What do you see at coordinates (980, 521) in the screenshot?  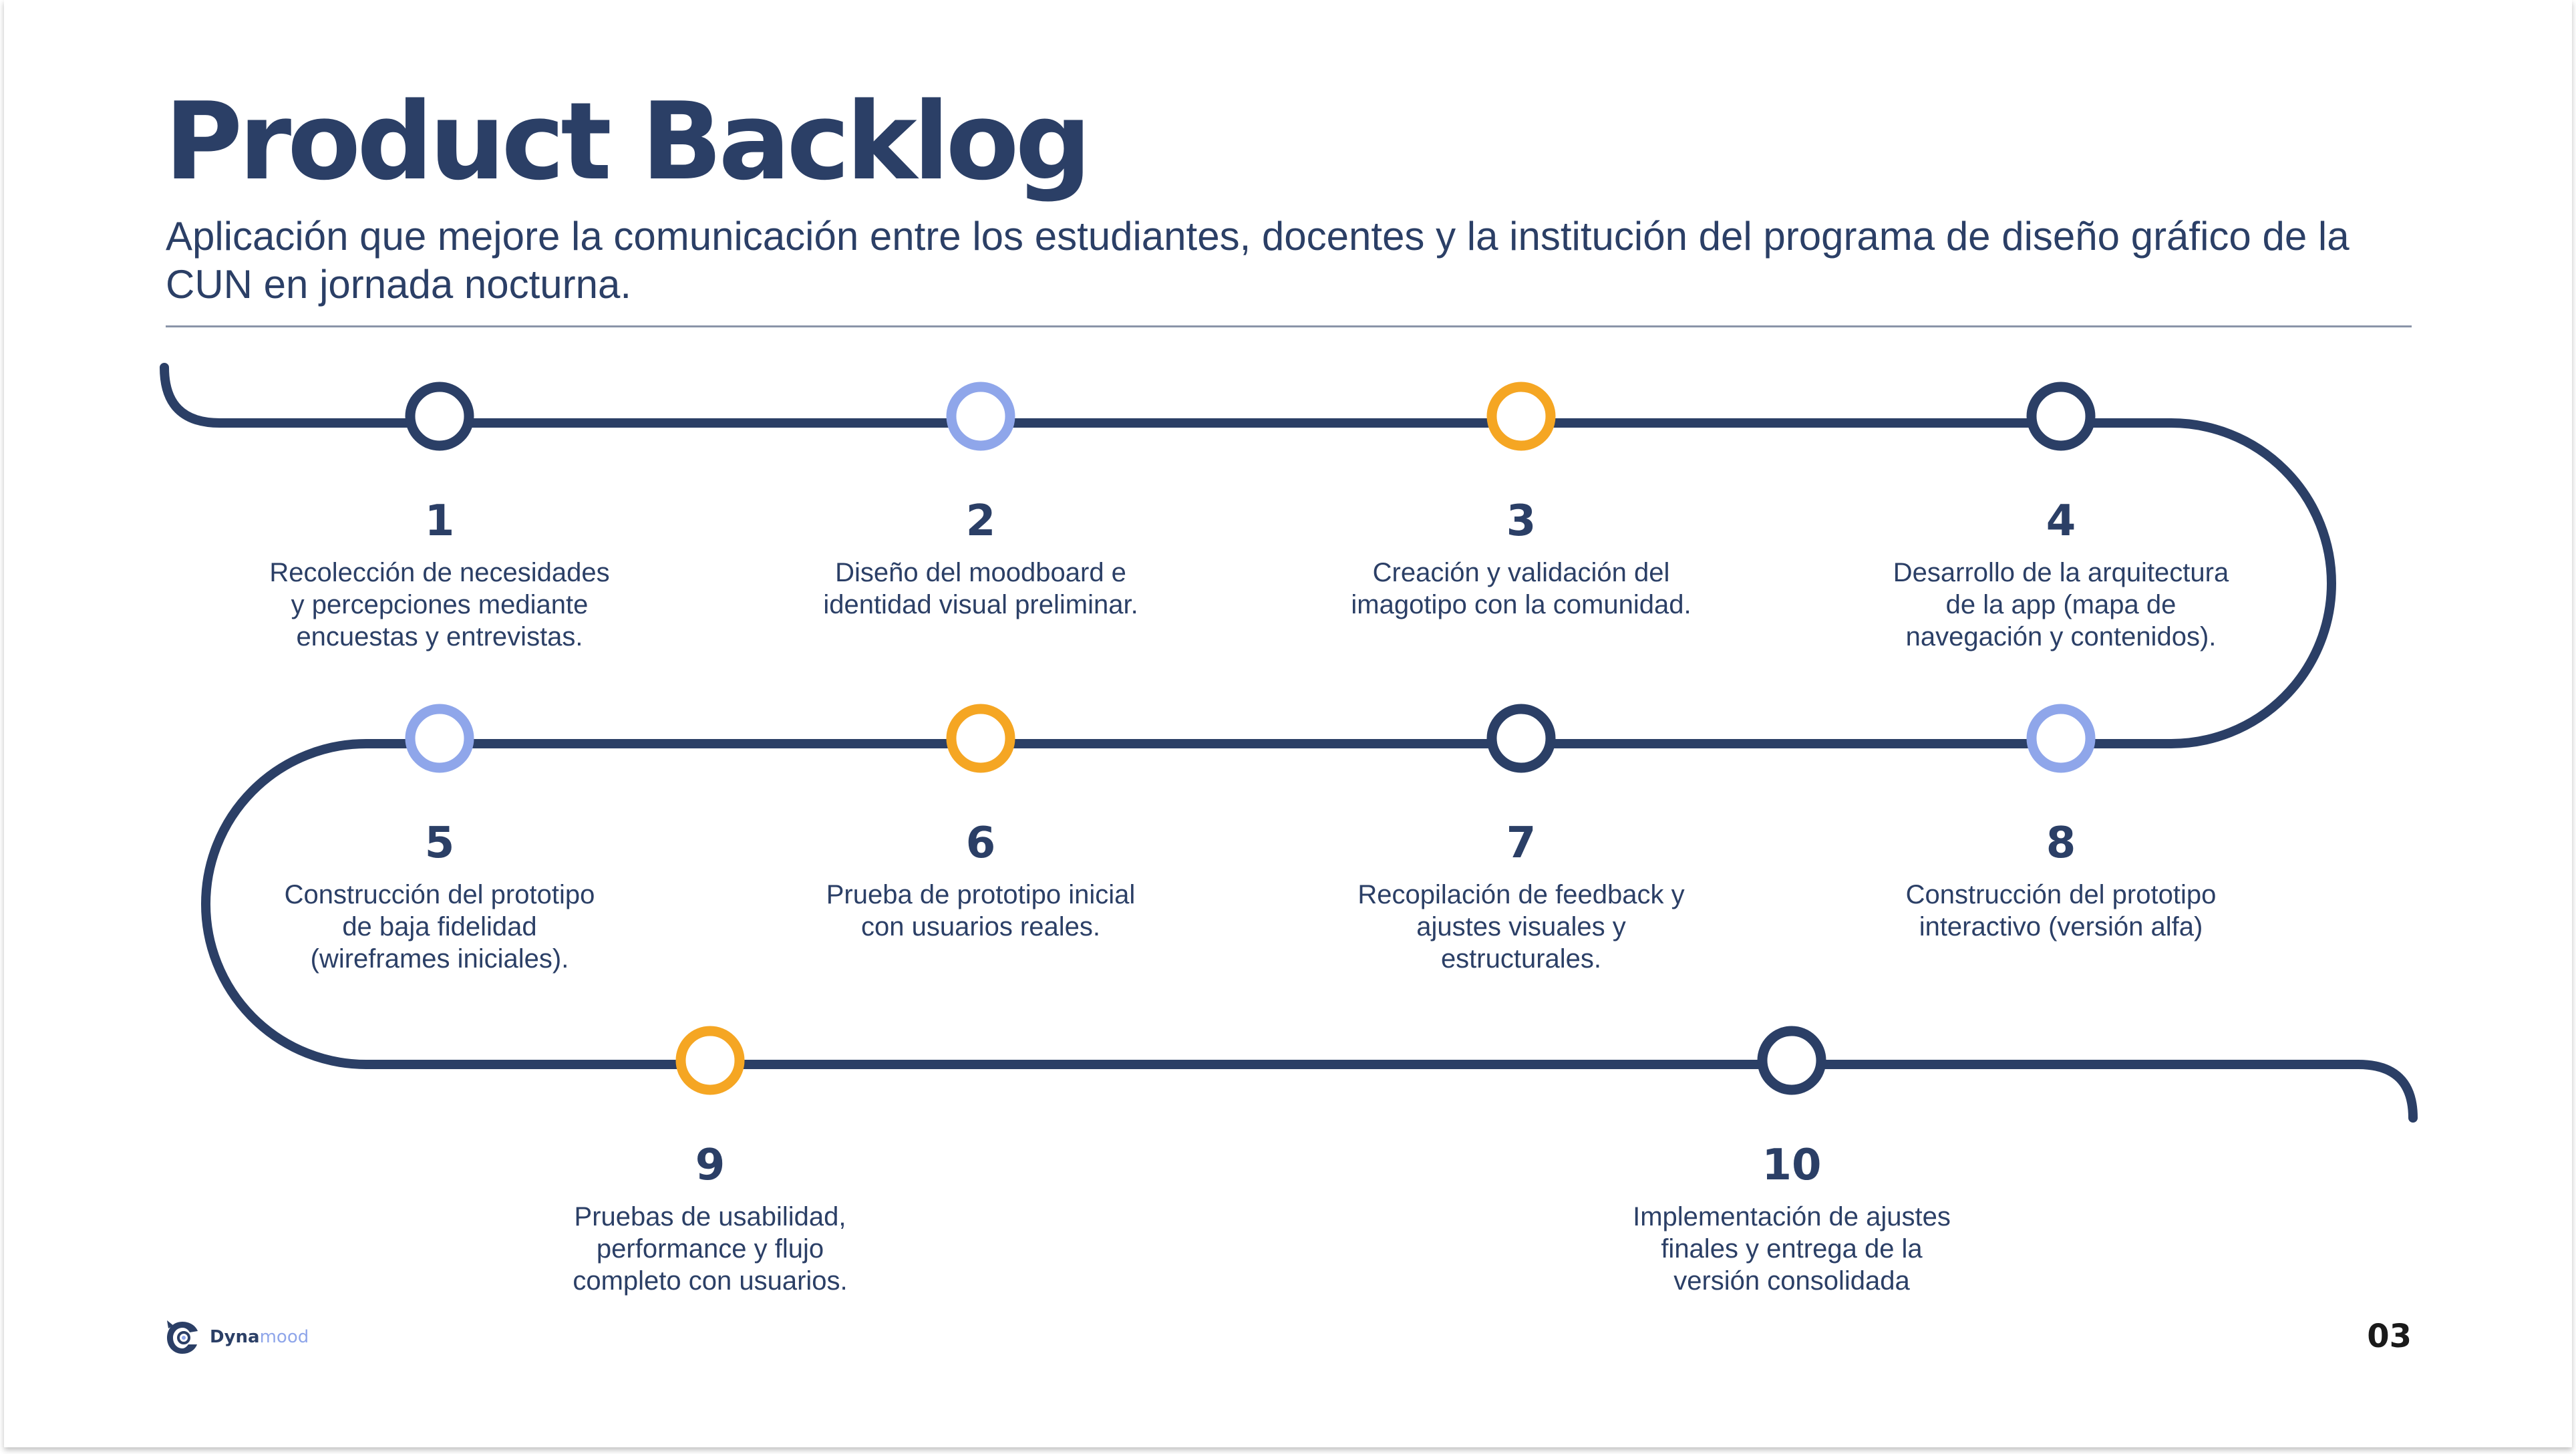 I see `step-number-2: 2` at bounding box center [980, 521].